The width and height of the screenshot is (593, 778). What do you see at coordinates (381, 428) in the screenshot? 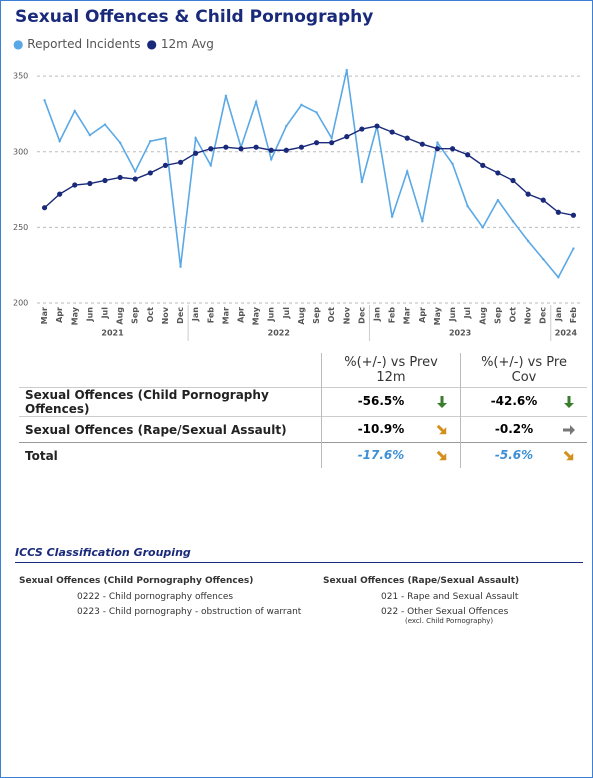
I see `cell-value: -10.9%` at bounding box center [381, 428].